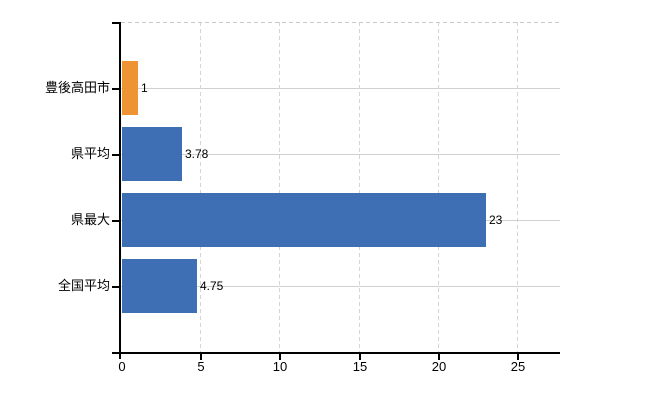 This screenshot has height=400, width=650. I want to click on category-label: 県平均, so click(90, 153).